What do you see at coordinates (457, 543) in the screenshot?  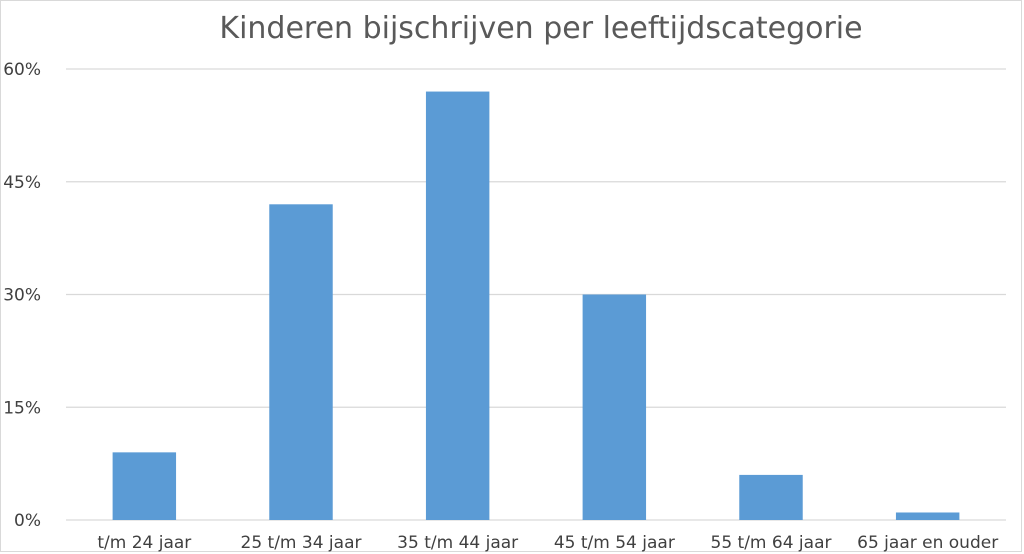 I see `x-tick-label: 35 t/m 44 jaar` at bounding box center [457, 543].